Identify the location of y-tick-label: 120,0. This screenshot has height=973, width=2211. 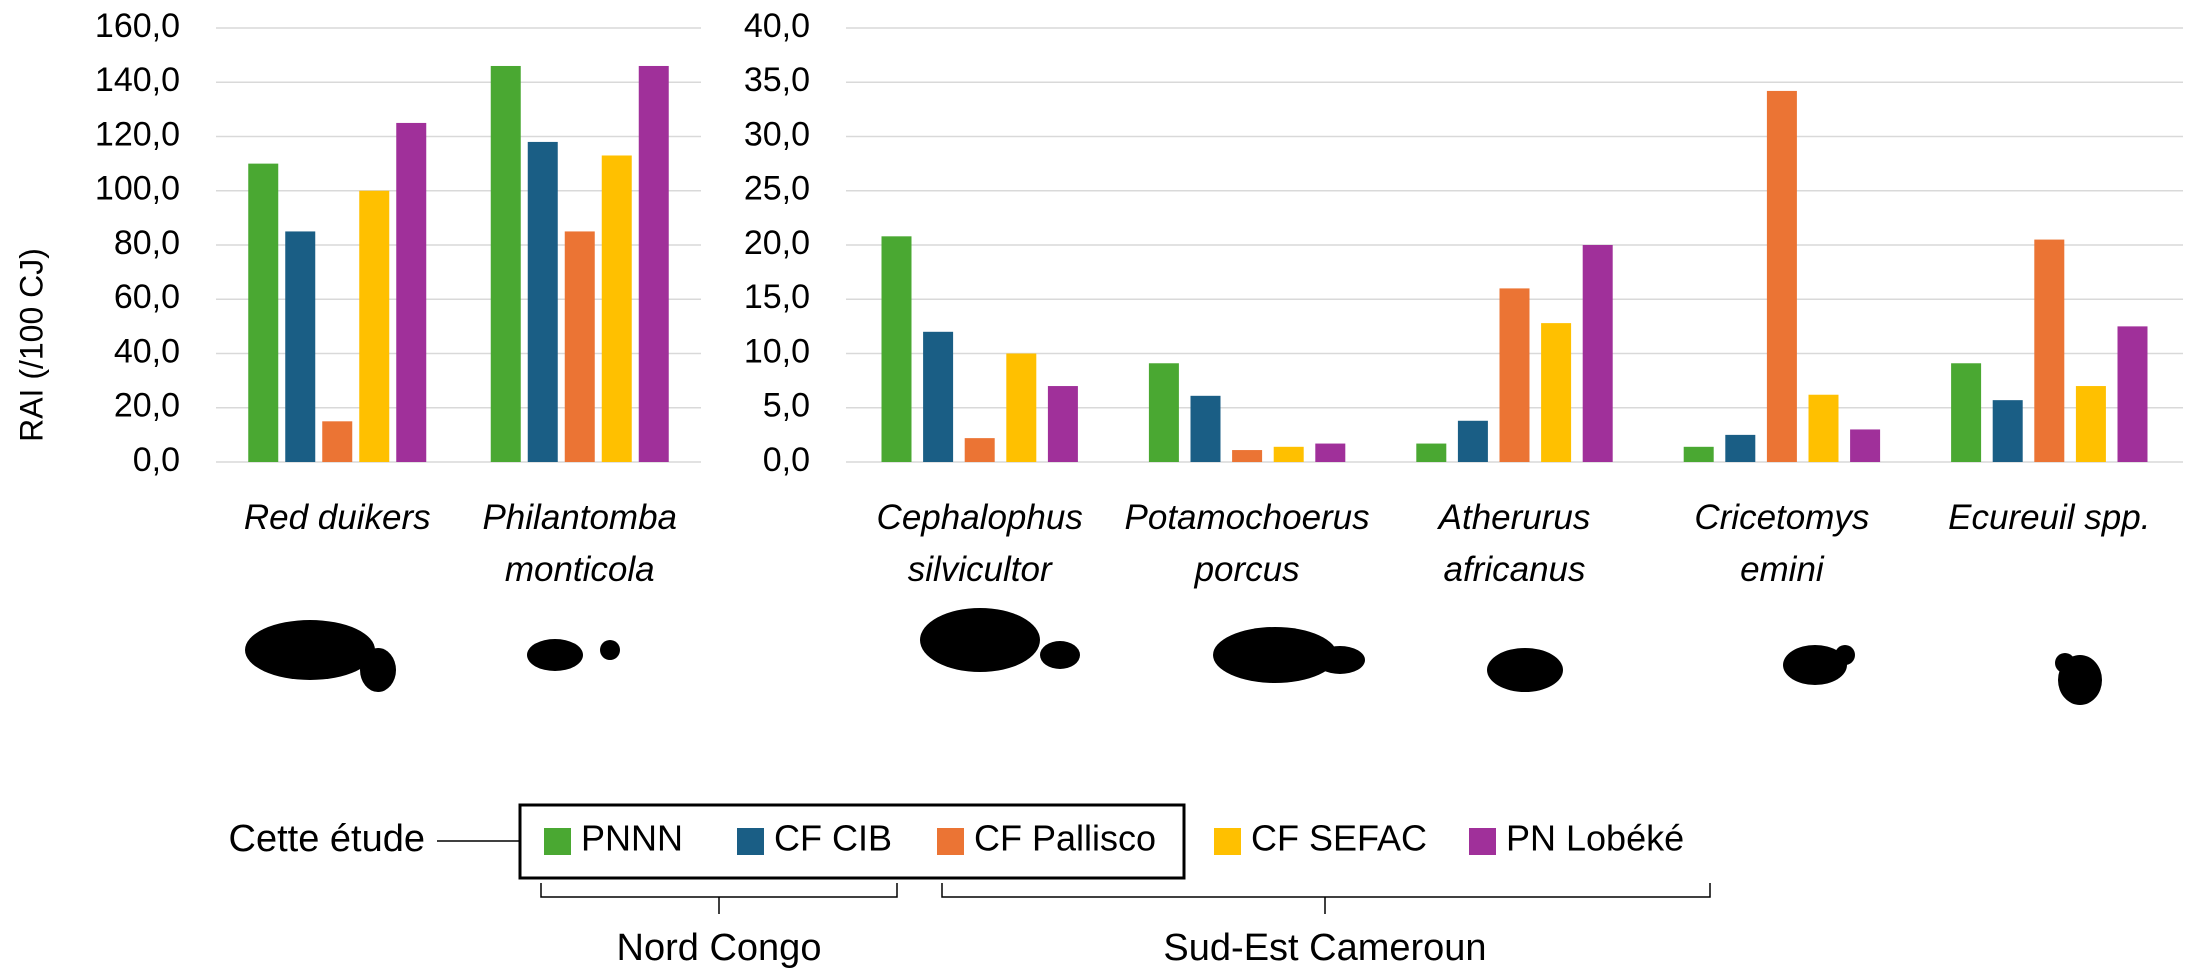
(137, 134).